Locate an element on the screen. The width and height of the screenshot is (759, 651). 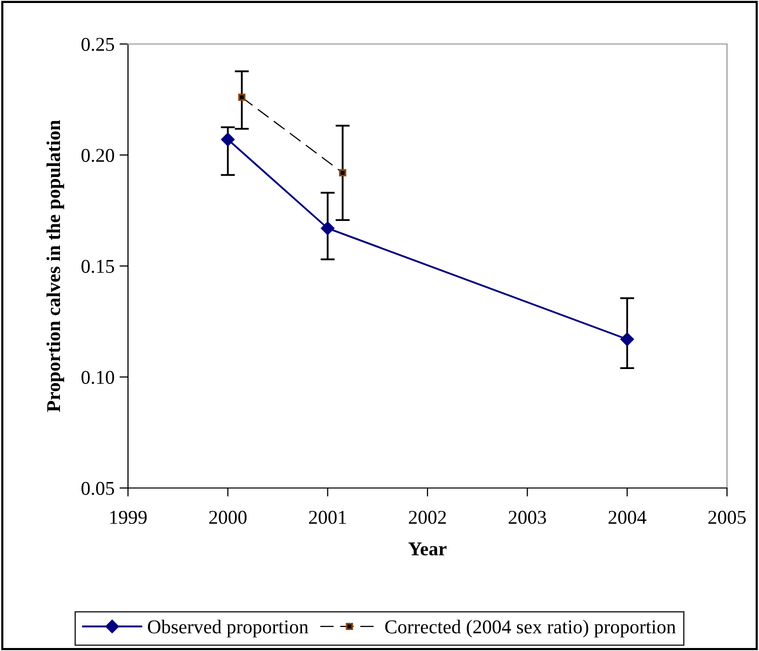
x-tick-label: 2002 is located at coordinates (427, 517).